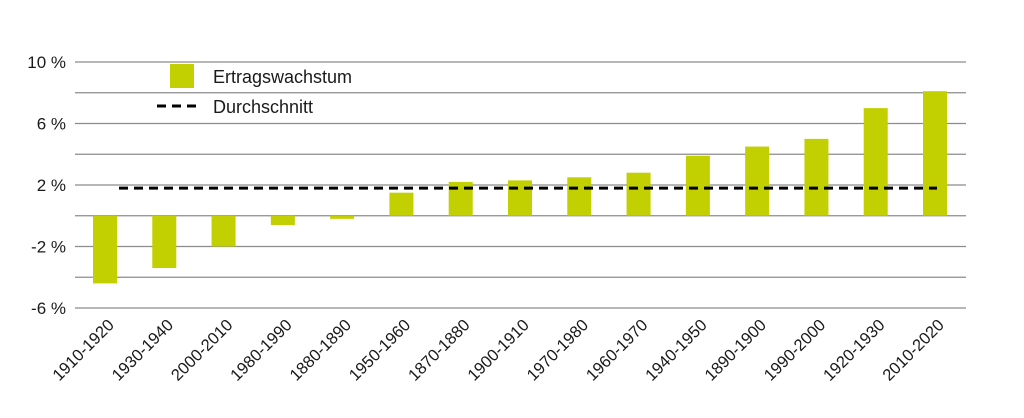 The width and height of the screenshot is (1024, 418). What do you see at coordinates (261, 350) in the screenshot?
I see `x-category-label: 1980-1990` at bounding box center [261, 350].